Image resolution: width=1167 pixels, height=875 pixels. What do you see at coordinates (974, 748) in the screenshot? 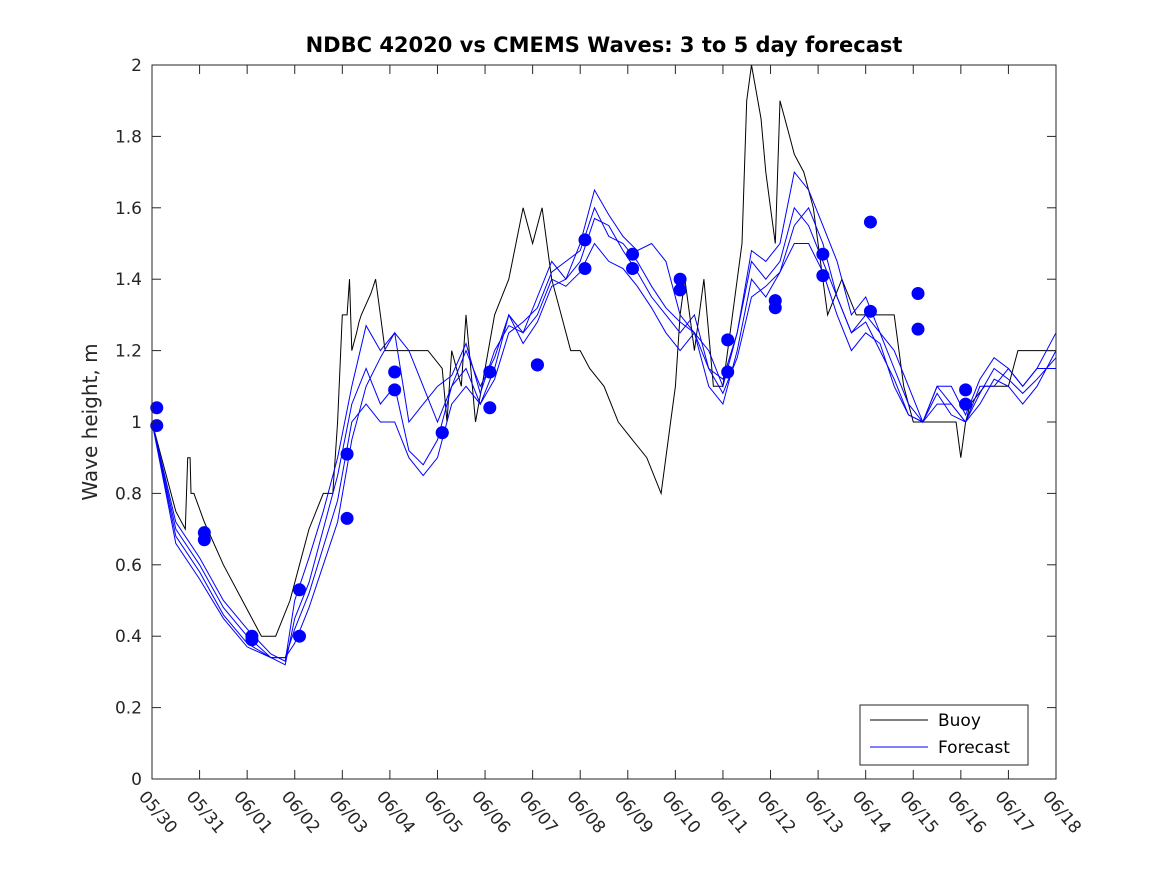
I see `legend-label-forecast: Forecast` at bounding box center [974, 748].